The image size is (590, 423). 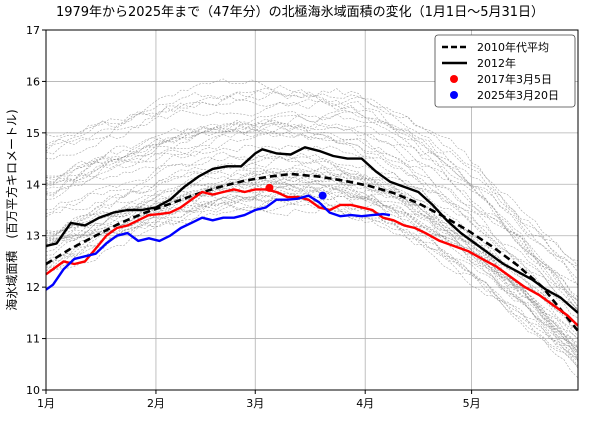 I want to click on legend-label: 2010年代平均, so click(x=513, y=47).